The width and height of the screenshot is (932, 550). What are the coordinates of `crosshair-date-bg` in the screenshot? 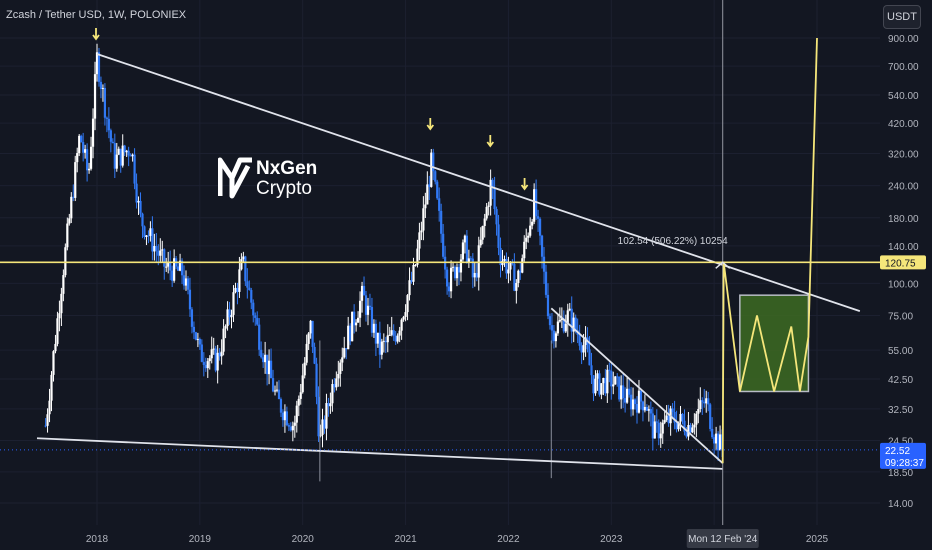 It's located at (722, 538).